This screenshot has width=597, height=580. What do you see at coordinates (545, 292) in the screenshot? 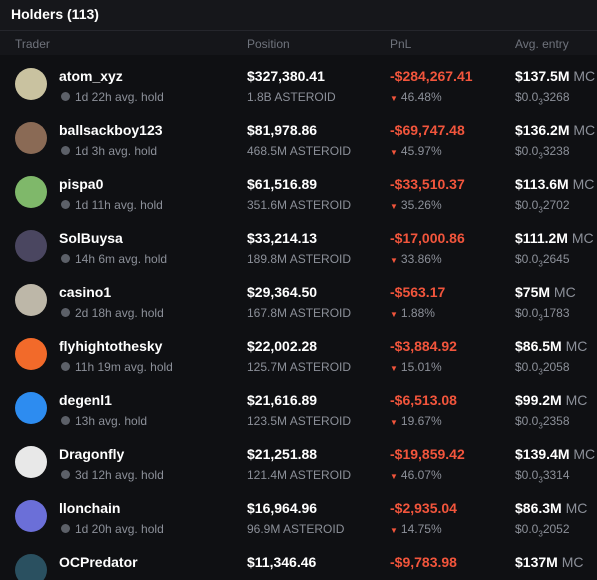
I see `entry-mc: $75M MC` at bounding box center [545, 292].